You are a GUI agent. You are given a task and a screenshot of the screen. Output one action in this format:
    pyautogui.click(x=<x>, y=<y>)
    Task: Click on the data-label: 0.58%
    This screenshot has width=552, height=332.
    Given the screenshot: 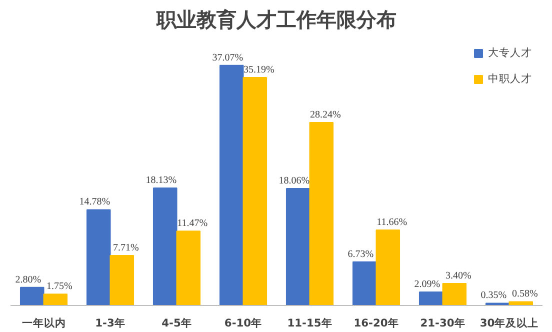 What is the action you would take?
    pyautogui.click(x=525, y=294)
    